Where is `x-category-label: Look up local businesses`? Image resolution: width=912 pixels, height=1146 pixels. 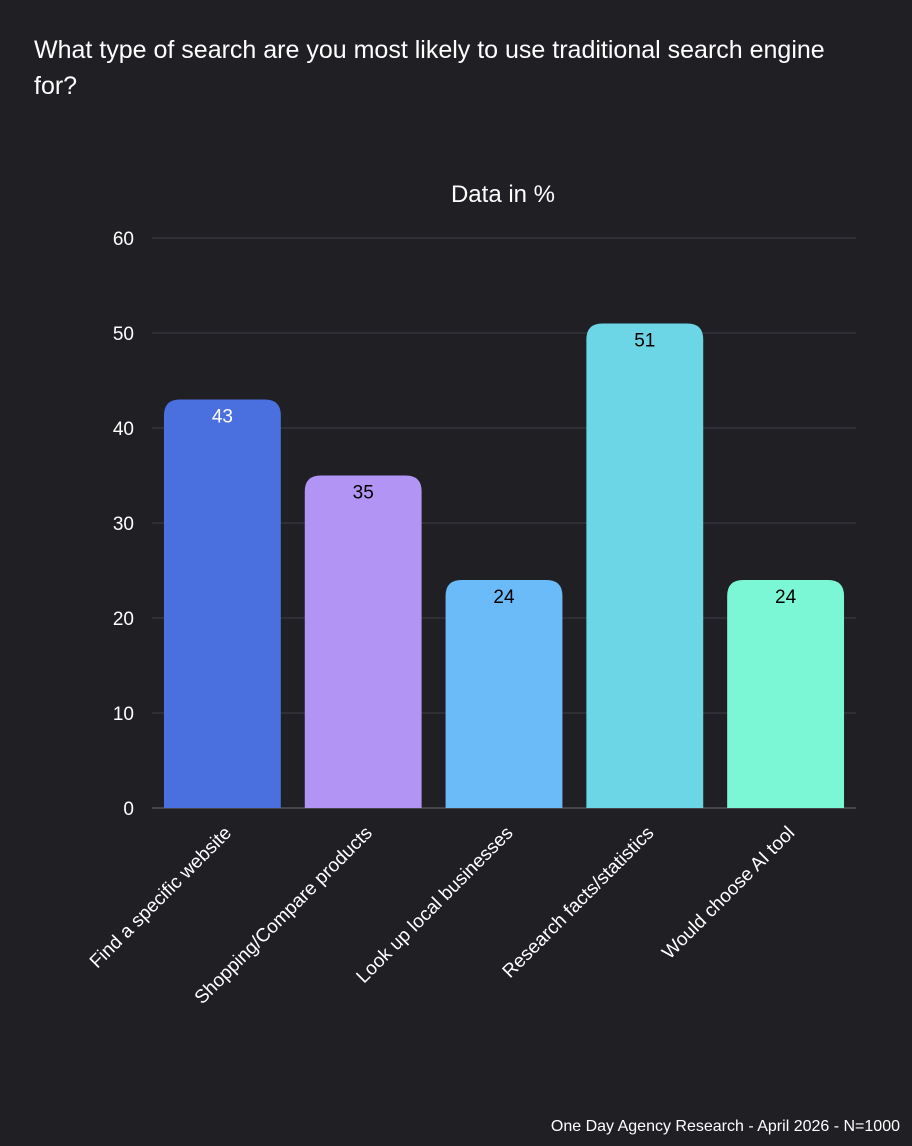
x-category-label: Look up local businesses is located at coordinates (435, 905).